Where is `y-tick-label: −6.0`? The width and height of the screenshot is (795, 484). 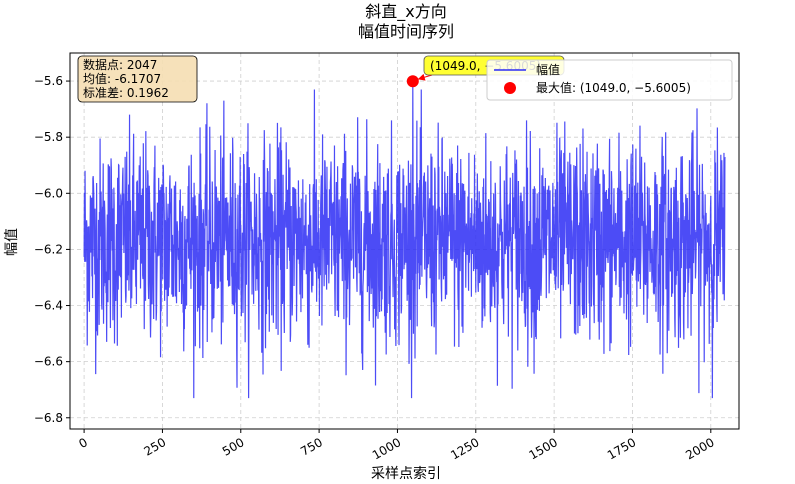
y-tick-label: −6.0 is located at coordinates (48, 193).